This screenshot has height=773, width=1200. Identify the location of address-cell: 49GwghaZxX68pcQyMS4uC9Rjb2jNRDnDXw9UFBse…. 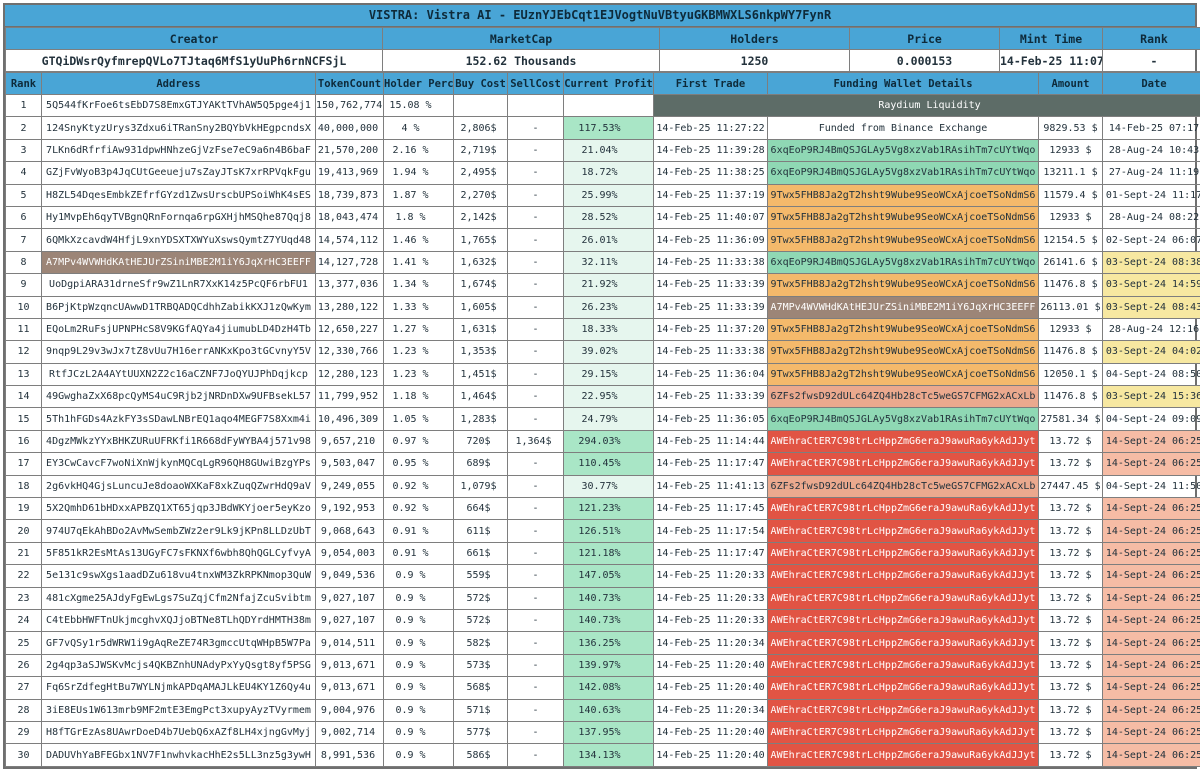
(178, 397).